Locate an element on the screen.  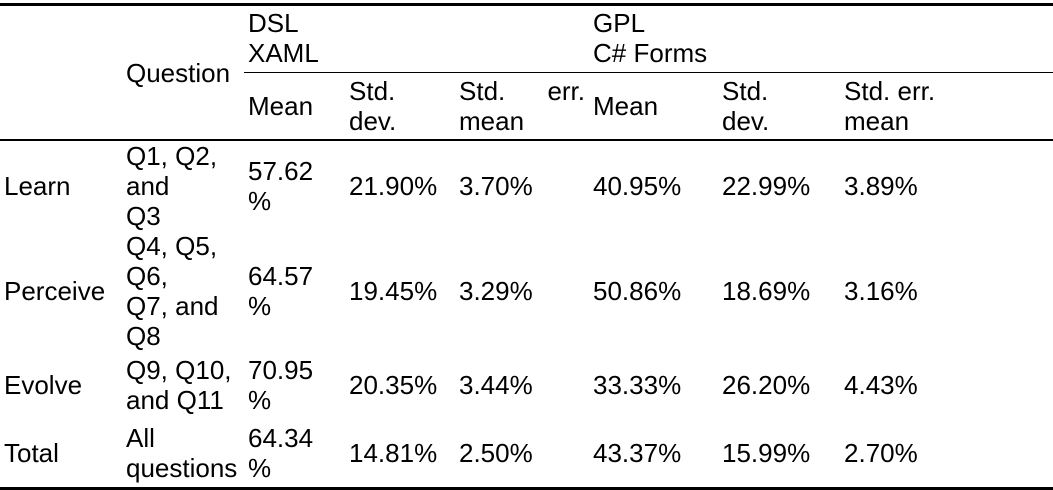
header-gpl-std-err-line2: mean is located at coordinates (877, 121).